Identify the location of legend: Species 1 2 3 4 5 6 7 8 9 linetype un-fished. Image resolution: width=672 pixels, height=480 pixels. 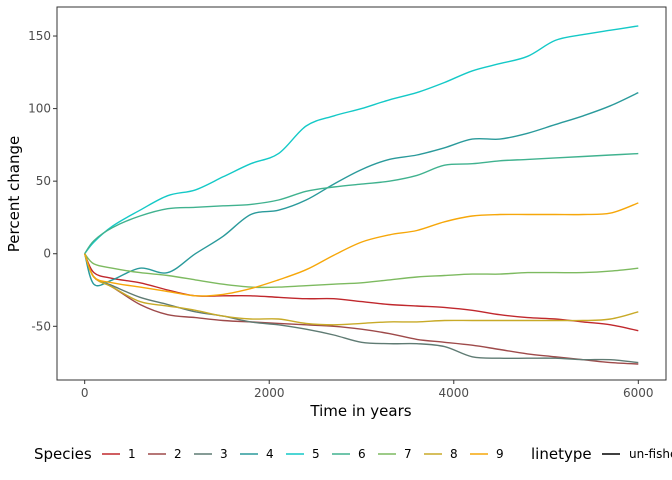
(353, 454).